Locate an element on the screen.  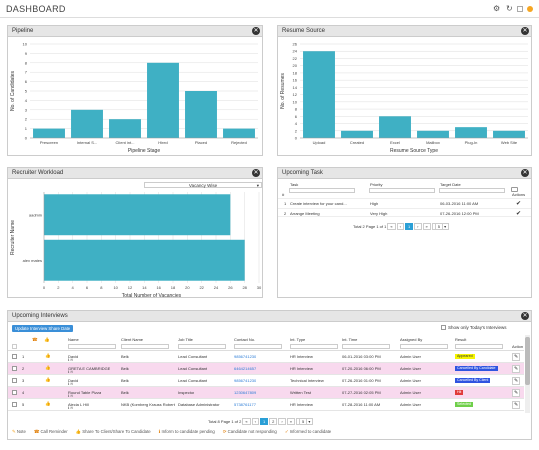
x-tick-label: 0 is located at coordinates (44, 287).